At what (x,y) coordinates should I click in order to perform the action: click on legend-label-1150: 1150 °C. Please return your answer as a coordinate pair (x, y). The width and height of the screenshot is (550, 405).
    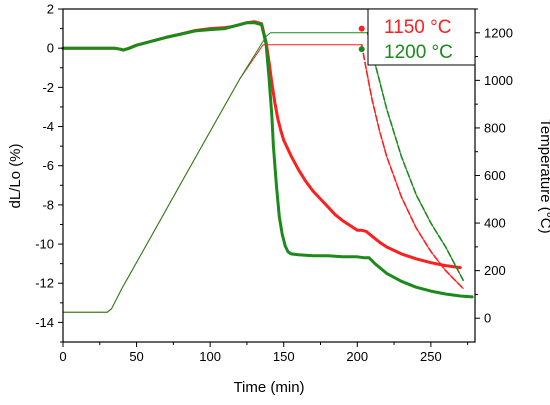
    Looking at the image, I should click on (417, 27).